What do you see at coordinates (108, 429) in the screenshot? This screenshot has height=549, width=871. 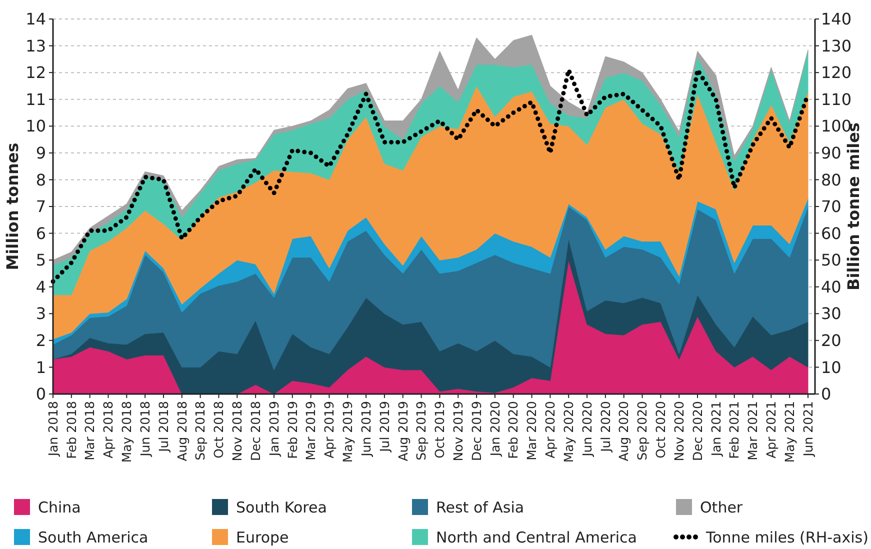 I see `x-tick-label: Apr 2018` at bounding box center [108, 429].